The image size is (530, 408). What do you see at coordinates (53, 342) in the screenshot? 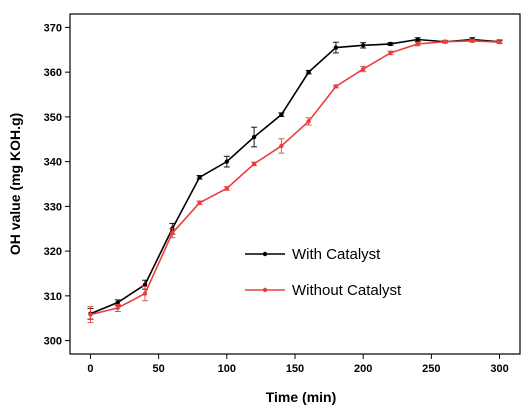
I see `y-tick-label-300: 300` at bounding box center [53, 342].